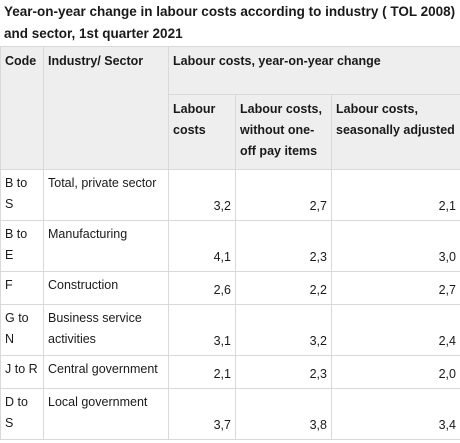 This screenshot has height=443, width=460. I want to click on row-seasonal: 2,0, so click(395, 372).